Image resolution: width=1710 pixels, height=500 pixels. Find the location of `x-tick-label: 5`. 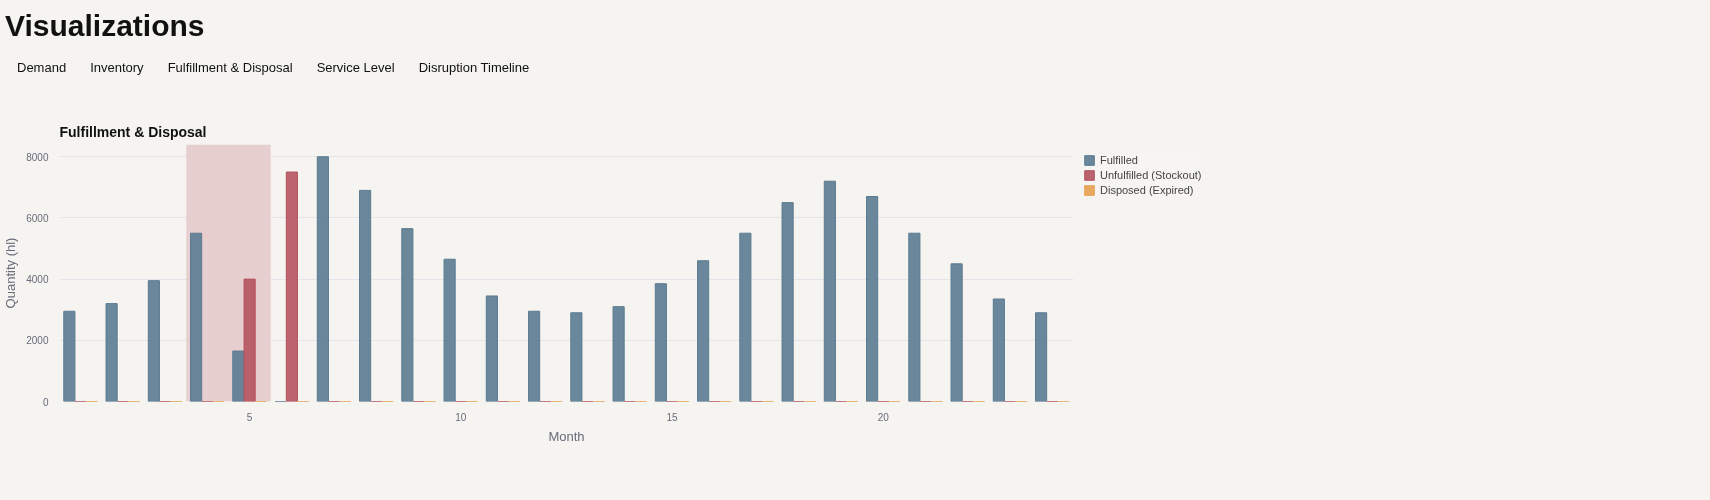

x-tick-label: 5 is located at coordinates (249, 417).